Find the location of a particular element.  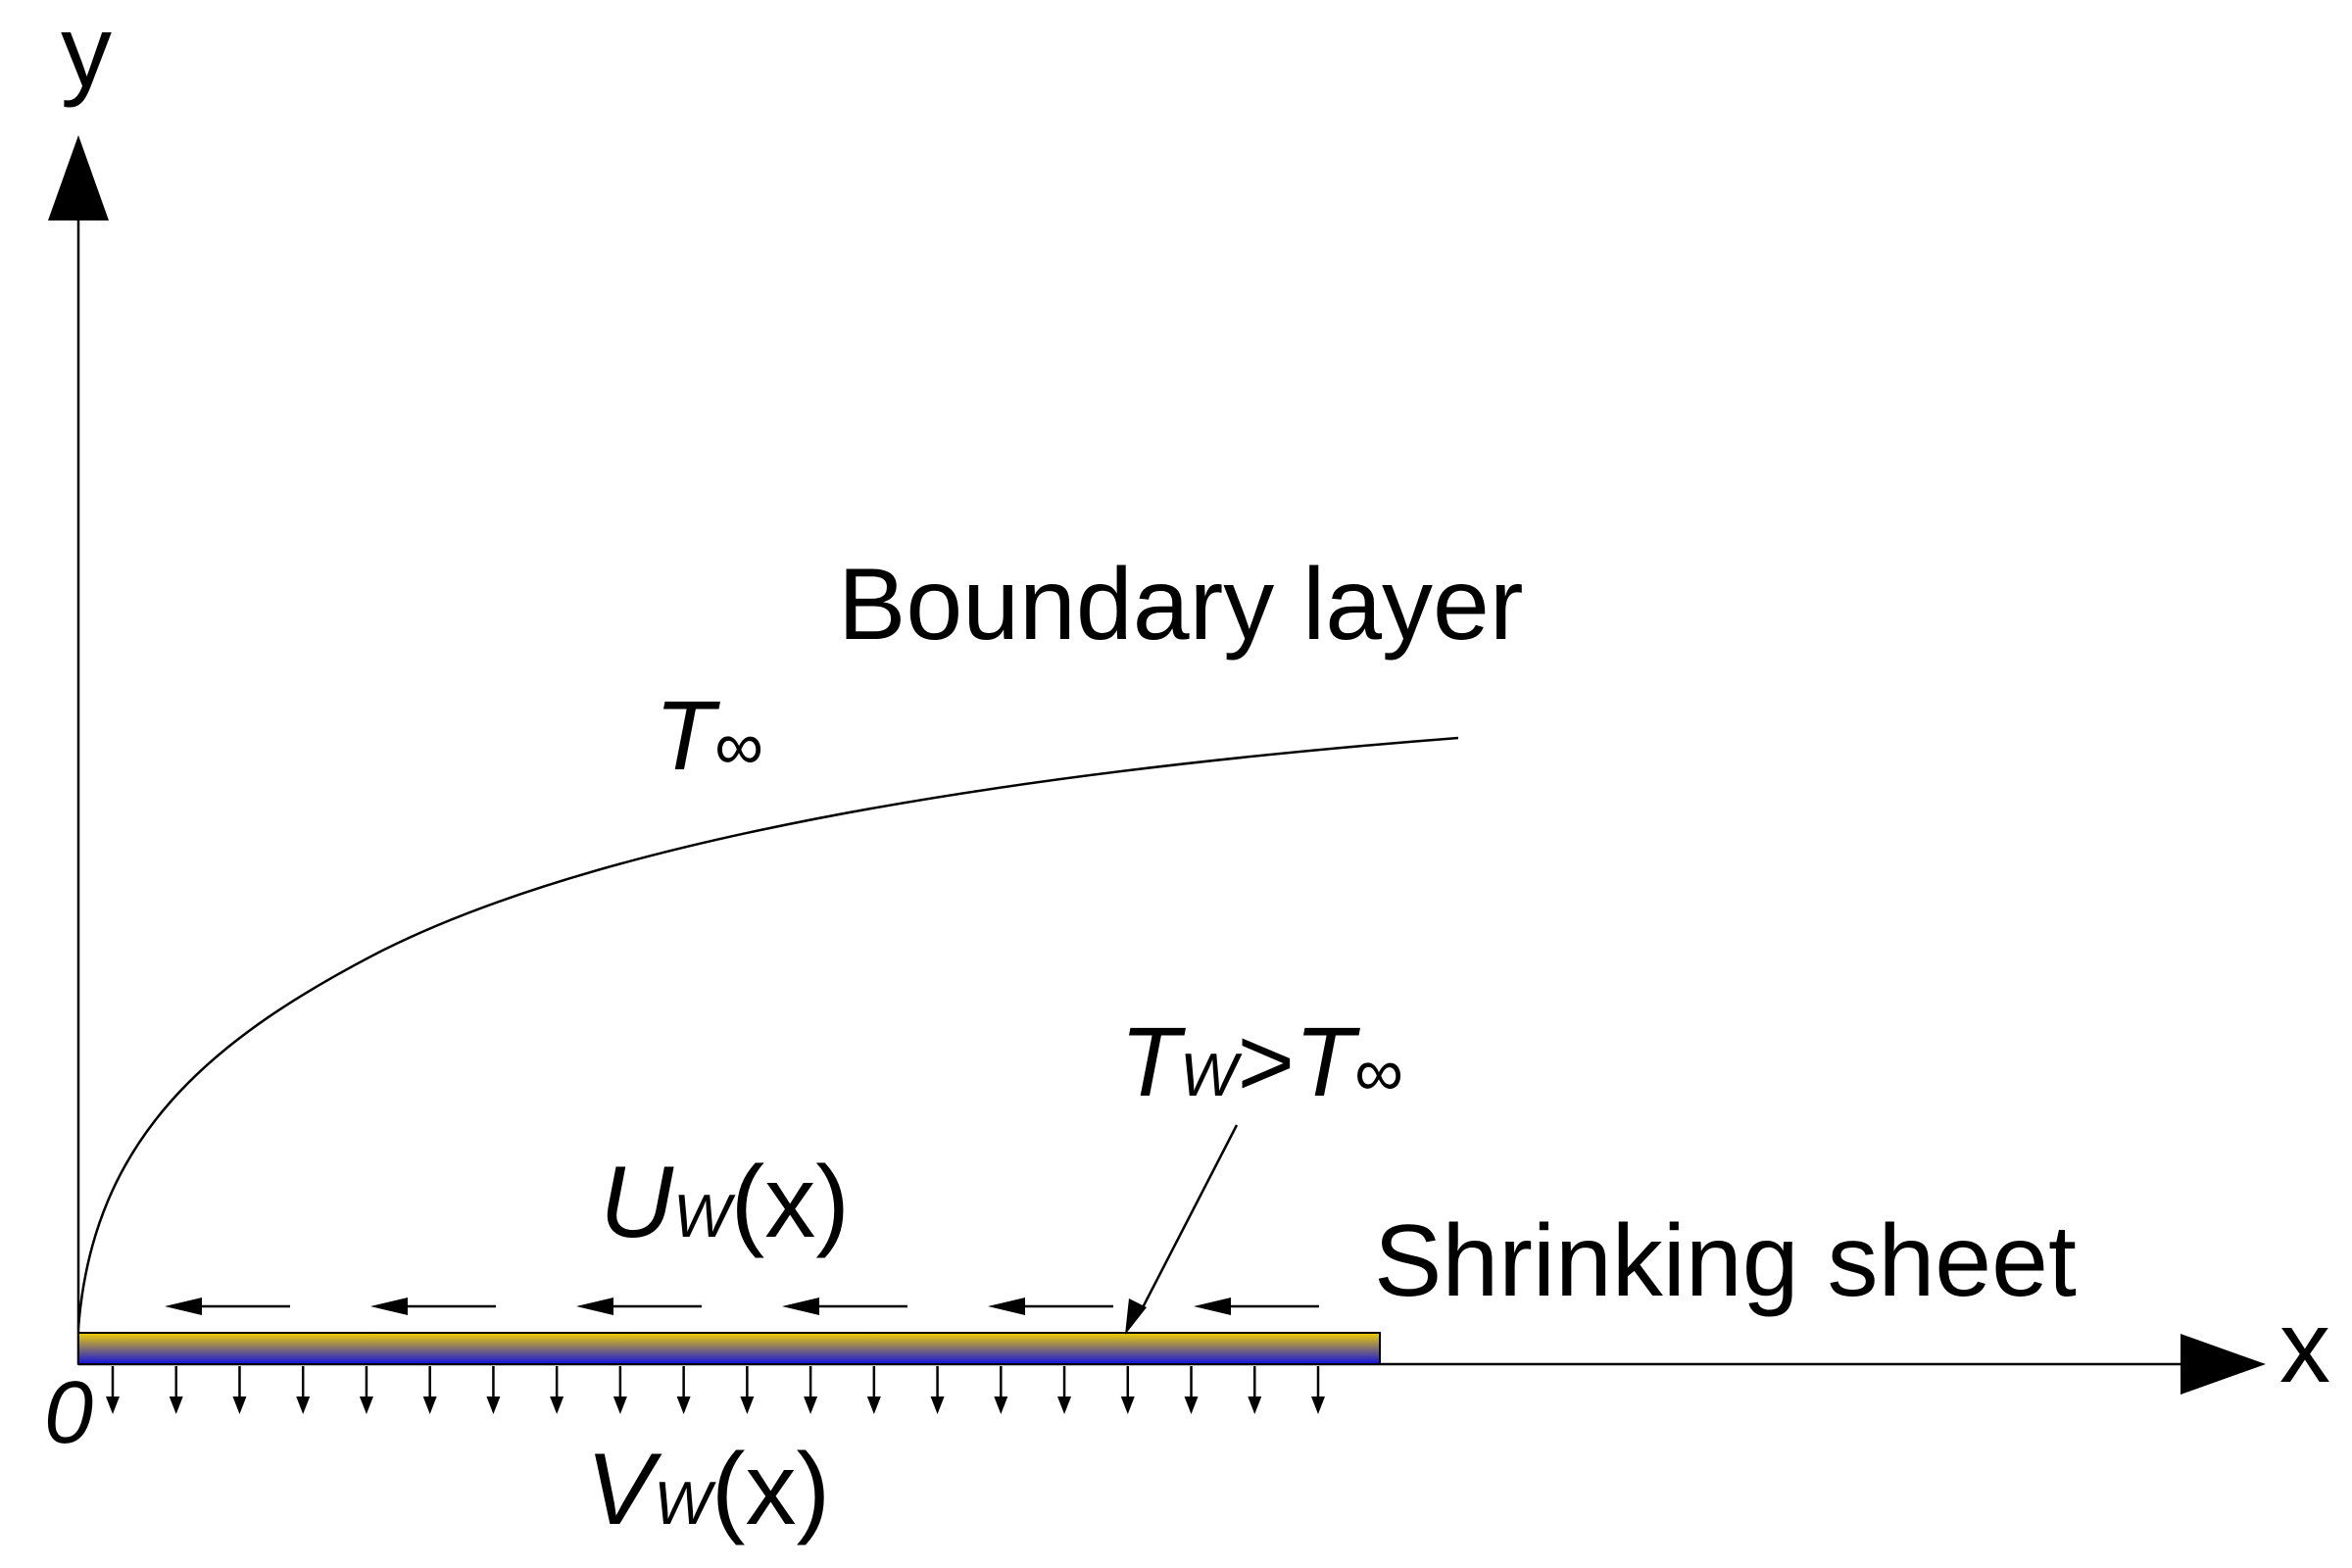

t-infinity-symbol: T is located at coordinates (687, 736).